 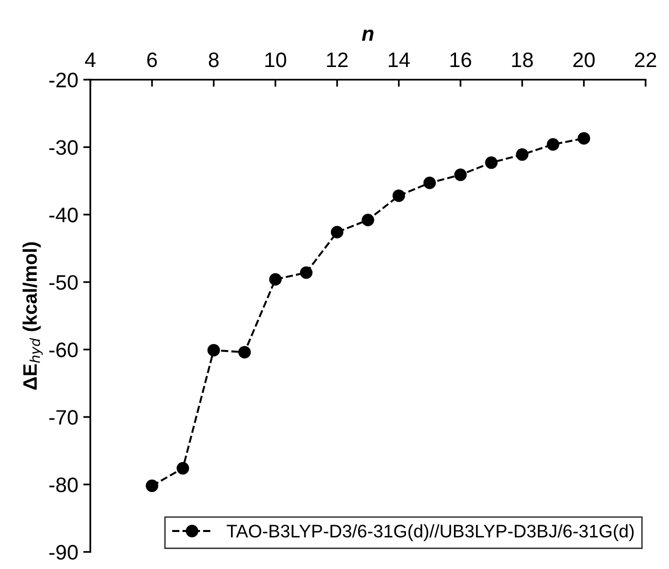 I want to click on y-tick-label: -30, so click(x=63, y=147).